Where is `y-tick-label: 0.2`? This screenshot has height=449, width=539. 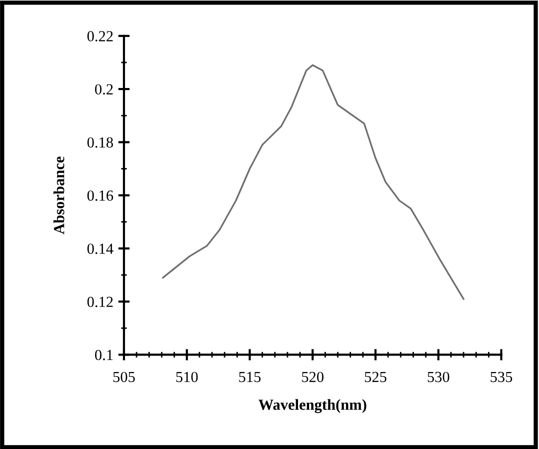
y-tick-label: 0.2 is located at coordinates (104, 89).